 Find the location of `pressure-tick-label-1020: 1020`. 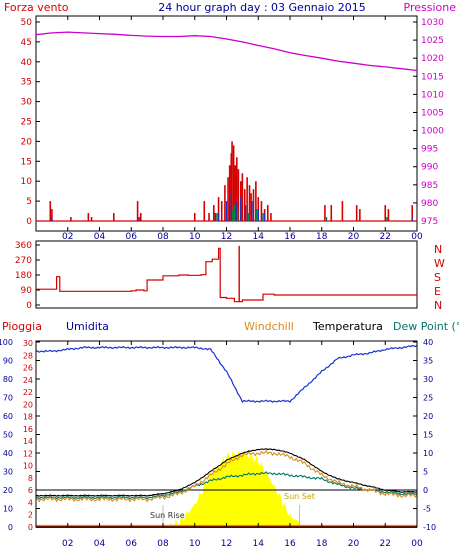

pressure-tick-label-1020: 1020 is located at coordinates (432, 59).